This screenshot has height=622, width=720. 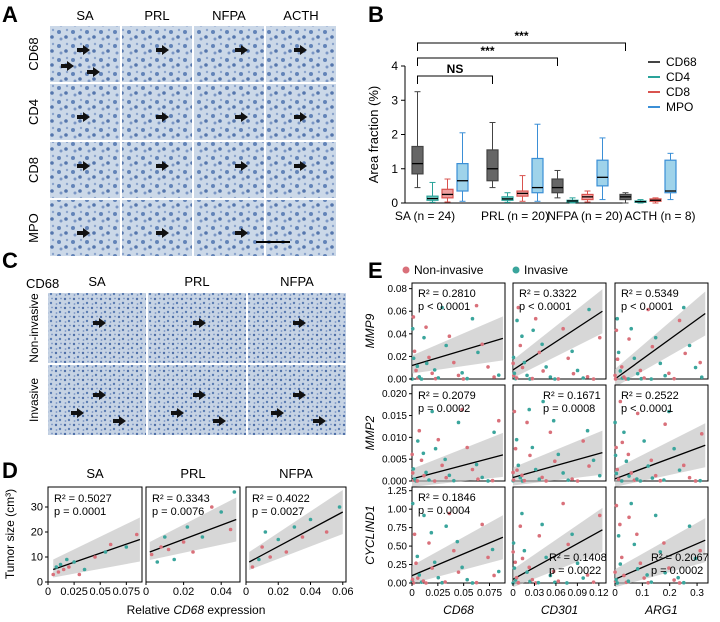 What do you see at coordinates (464, 593) in the screenshot?
I see `x-tick-label: 0.05` at bounding box center [464, 593].